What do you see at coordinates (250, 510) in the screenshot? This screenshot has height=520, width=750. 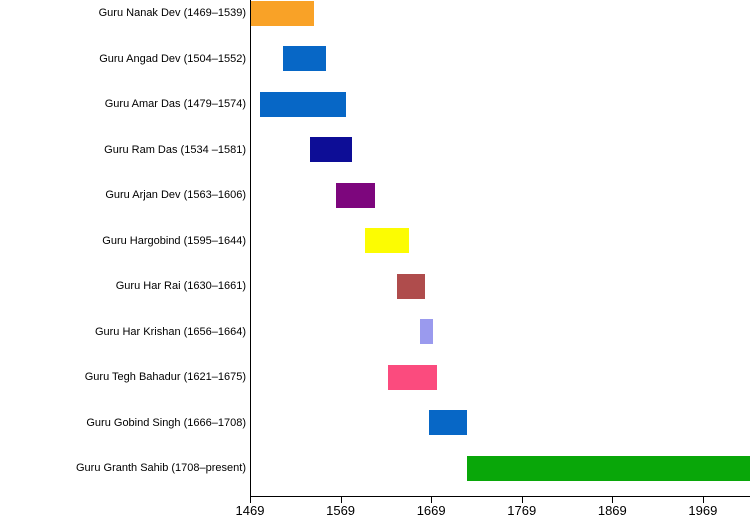 I see `x-axis-tick-label: 1469` at bounding box center [250, 510].